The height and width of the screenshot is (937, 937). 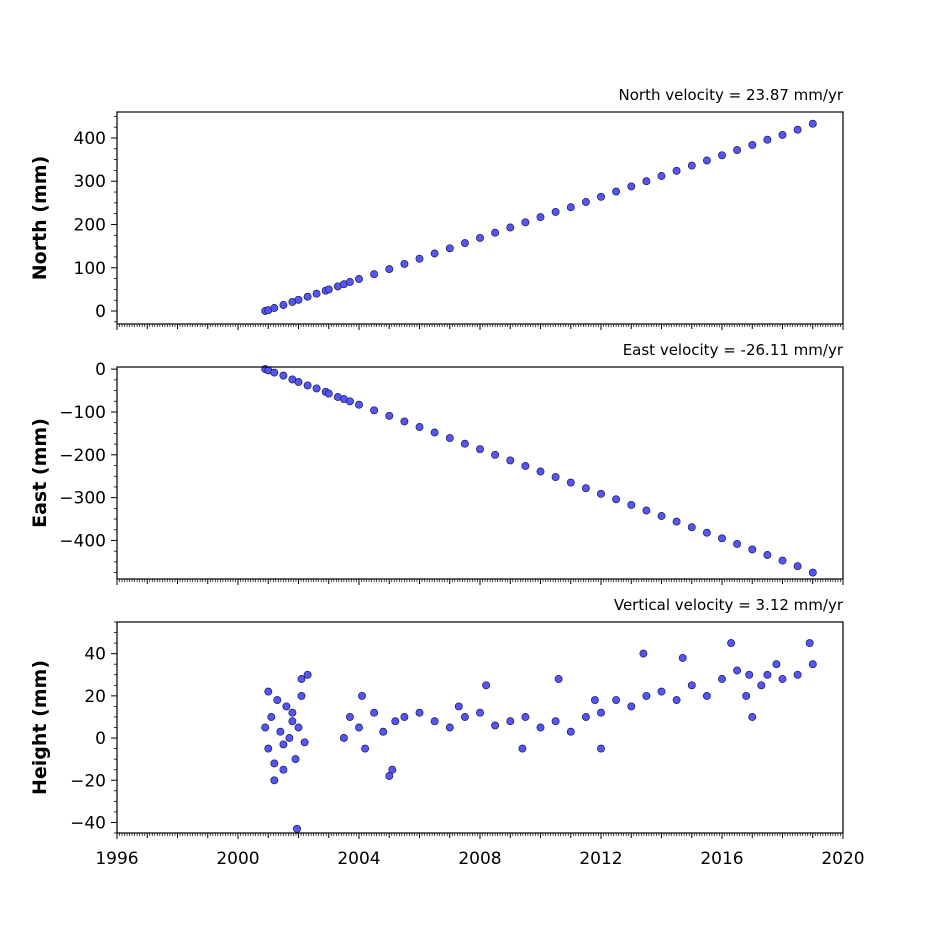 I want to click on east-velocity-title: East velocity = -26.11 mm/yr, so click(x=733, y=350).